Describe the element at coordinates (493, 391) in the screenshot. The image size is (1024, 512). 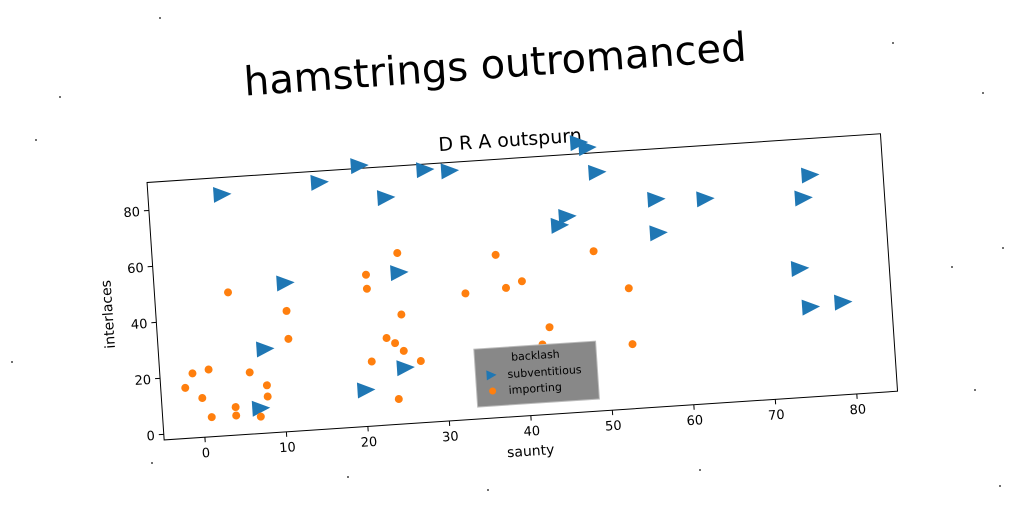
I see `legend-marker-importing` at that location.